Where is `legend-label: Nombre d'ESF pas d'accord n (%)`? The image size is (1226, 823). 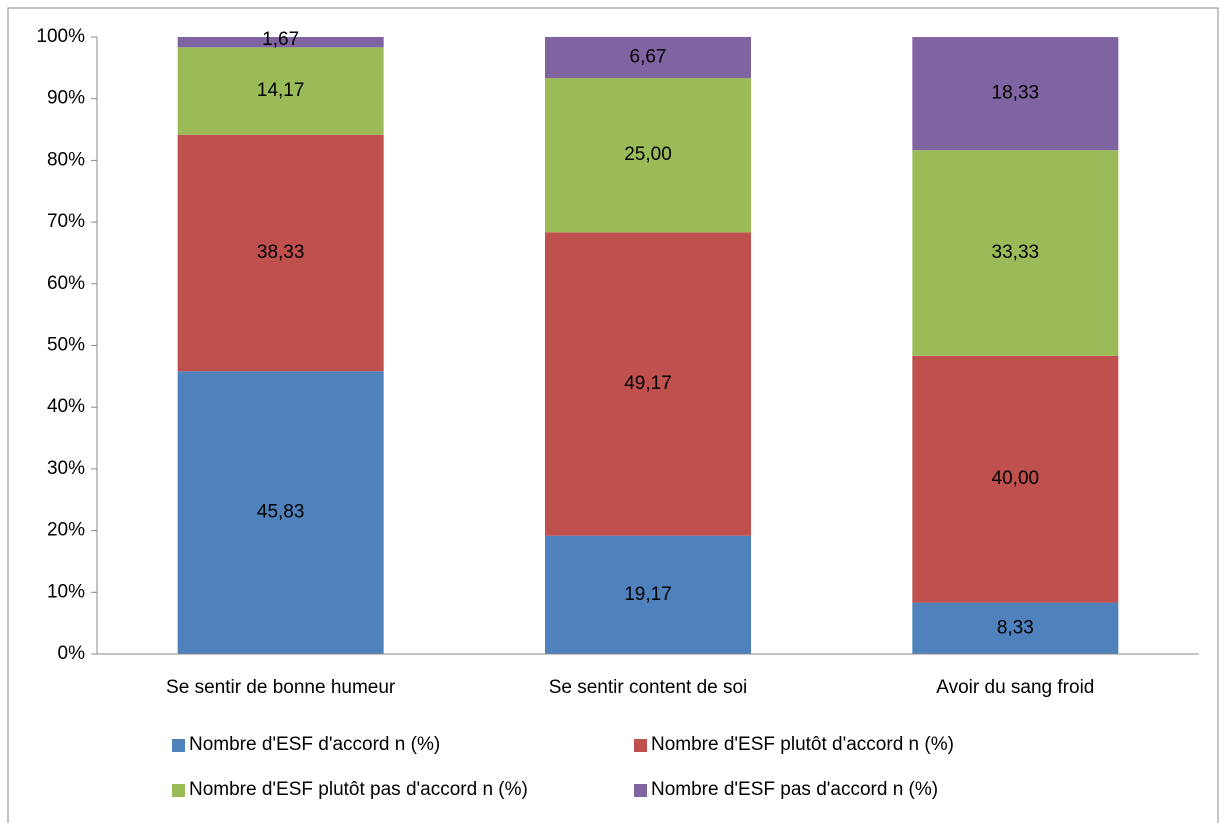
legend-label: Nombre d'ESF pas d'accord n (%) is located at coordinates (794, 789).